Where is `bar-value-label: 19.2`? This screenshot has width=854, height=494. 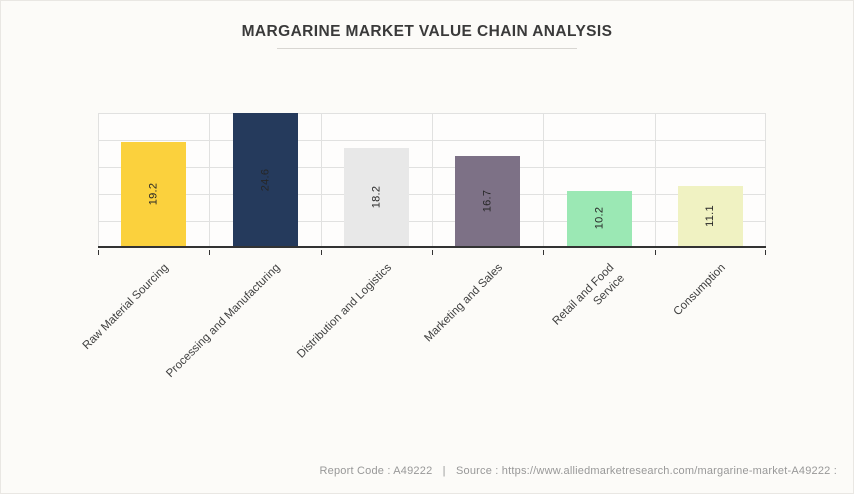
bar-value-label: 19.2 is located at coordinates (153, 194).